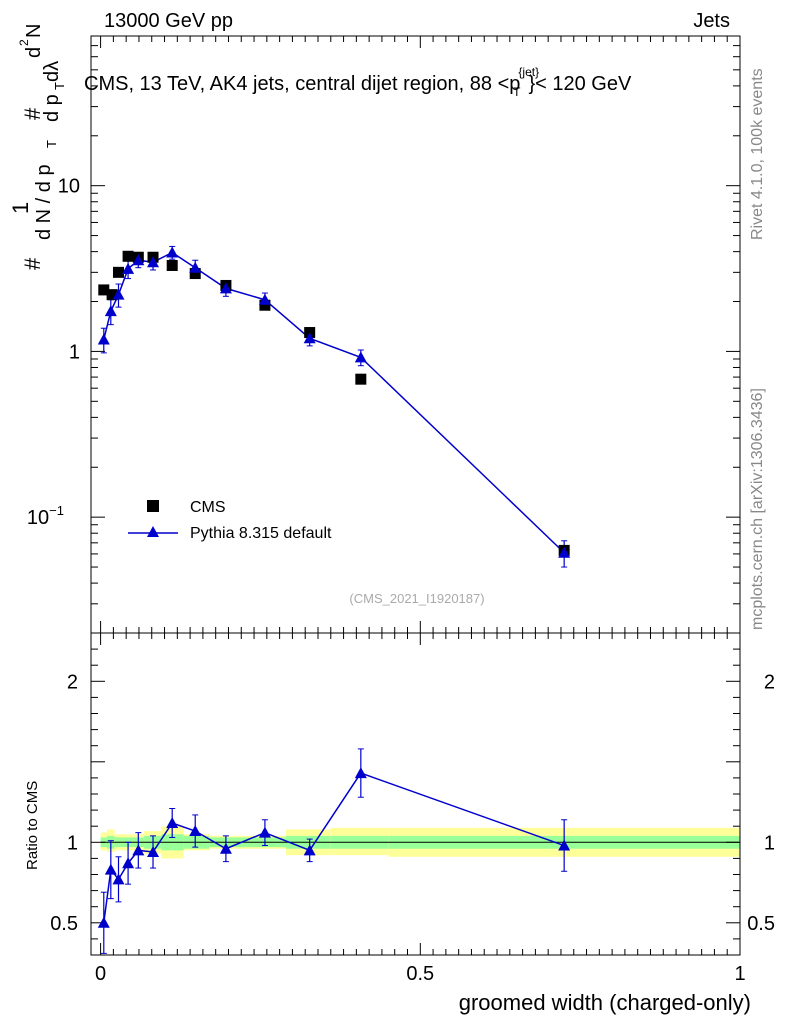 This screenshot has width=786, height=1024. I want to click on ratio-y-tick-label-left: 1, so click(72, 843).